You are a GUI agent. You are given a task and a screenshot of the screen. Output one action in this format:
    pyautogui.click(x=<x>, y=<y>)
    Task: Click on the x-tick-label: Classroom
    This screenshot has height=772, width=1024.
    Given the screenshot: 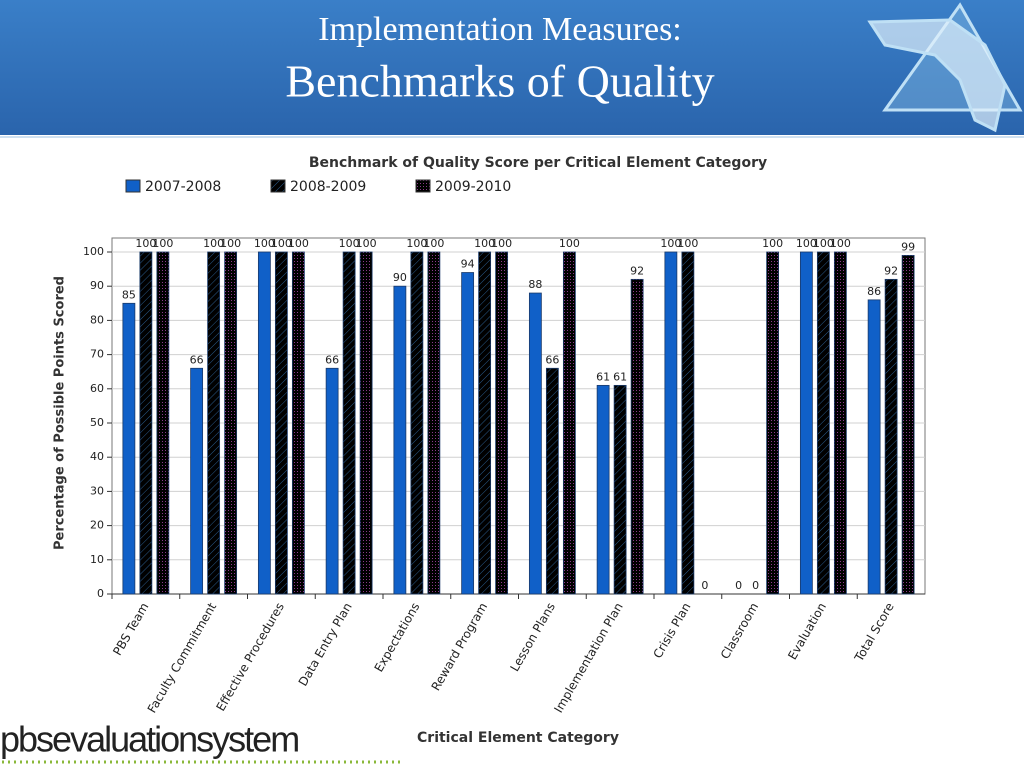 What is the action you would take?
    pyautogui.click(x=739, y=630)
    